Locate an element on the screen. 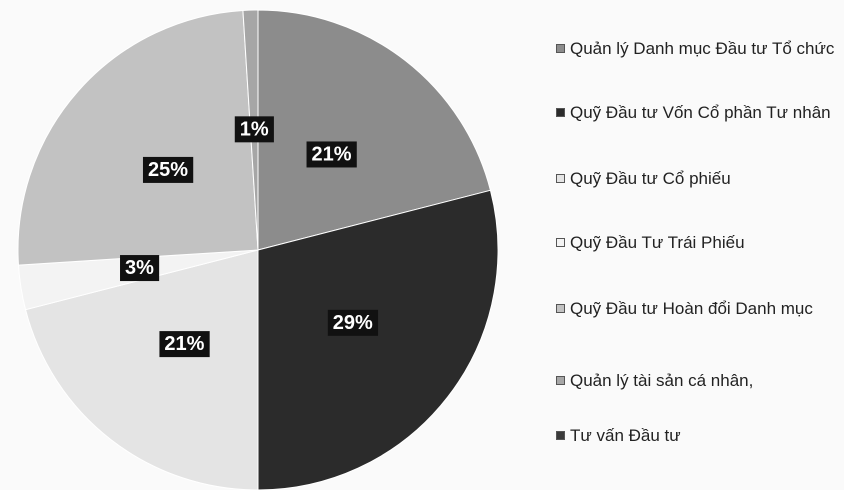 The width and height of the screenshot is (844, 490). legend-label: Quỹ Đầu tư Vốn Cổ phần Tư nhân is located at coordinates (700, 112).